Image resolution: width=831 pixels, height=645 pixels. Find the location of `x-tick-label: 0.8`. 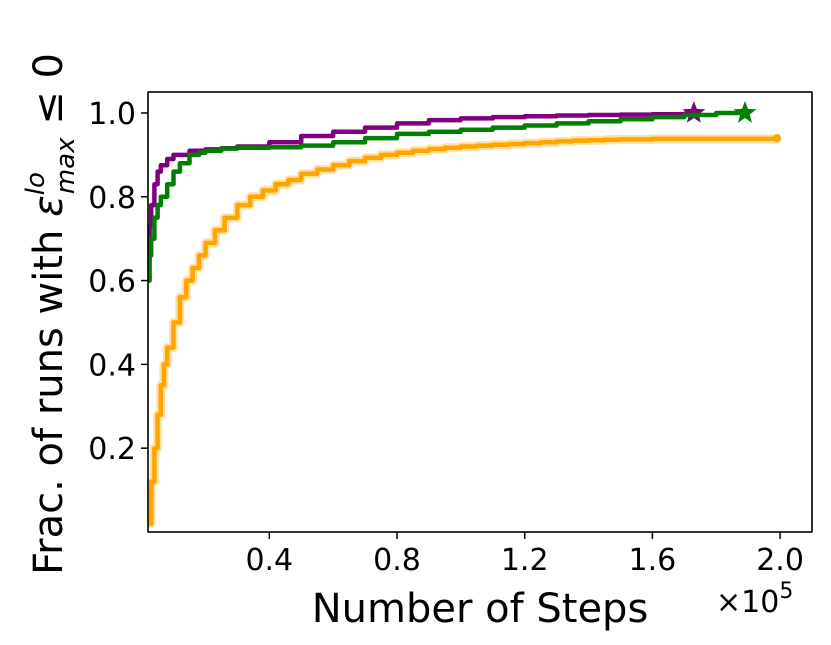

x-tick-label: 0.8 is located at coordinates (397, 560).